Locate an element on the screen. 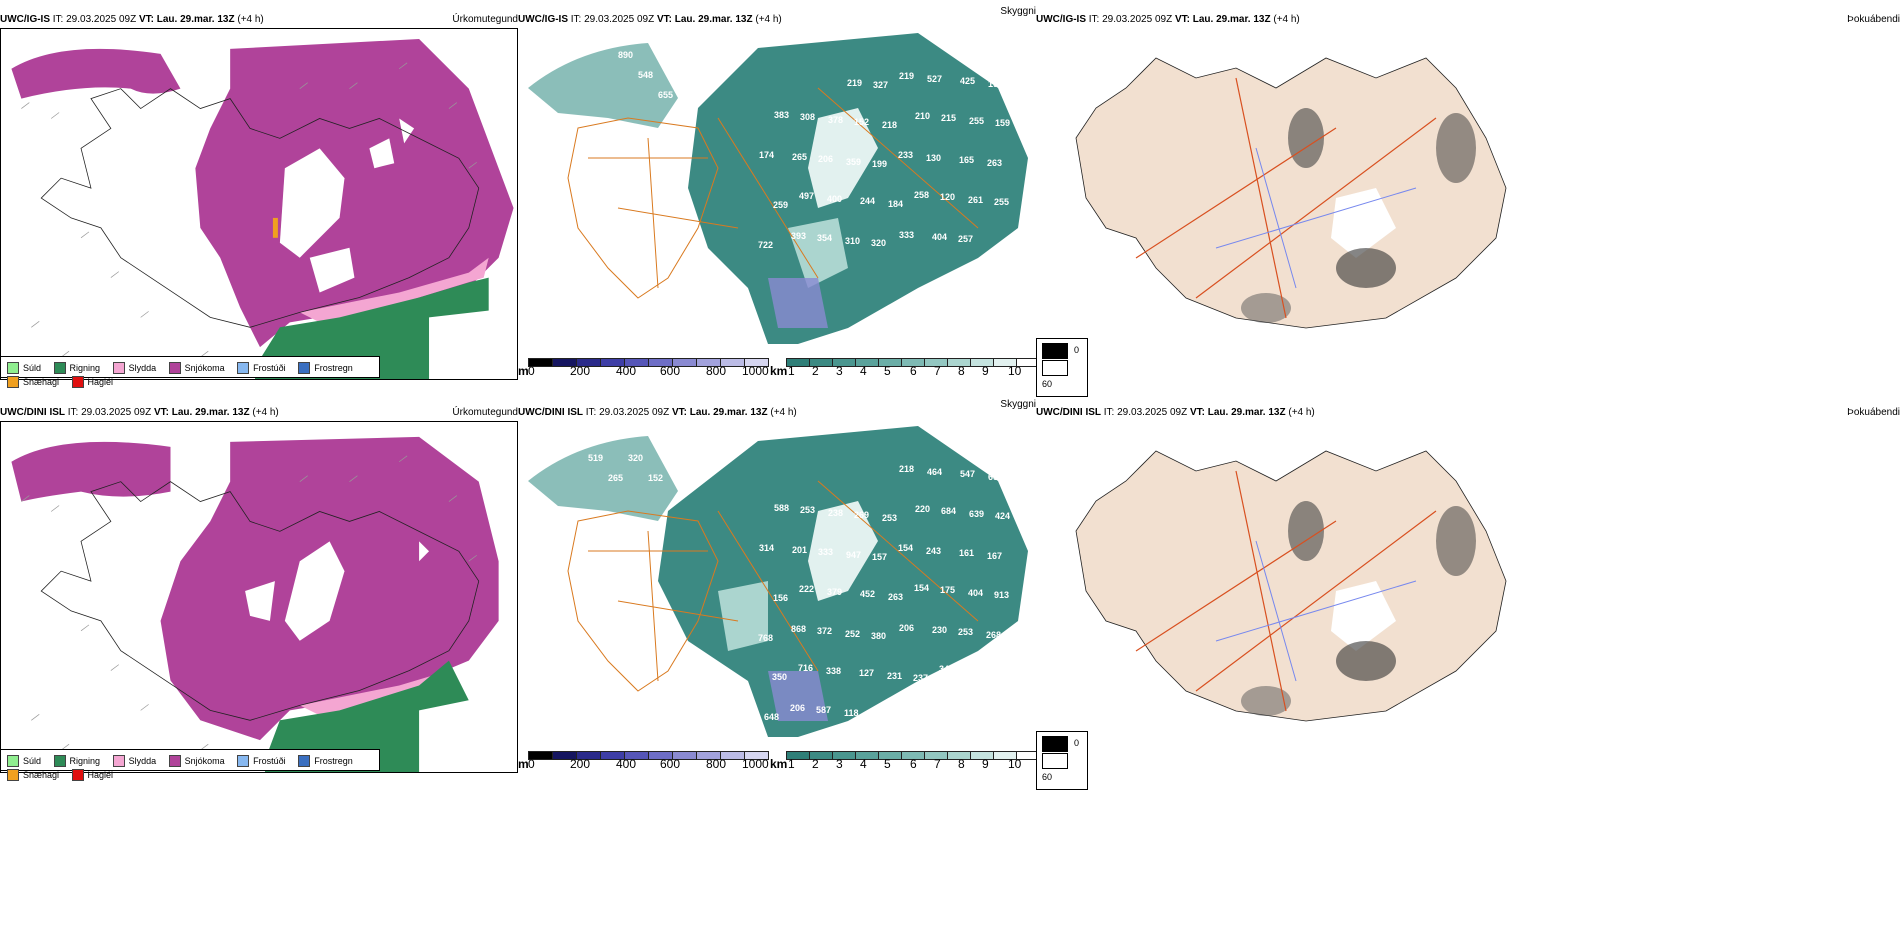 The height and width of the screenshot is (950, 1900). sky-height-label: 255 is located at coordinates (1001, 202).